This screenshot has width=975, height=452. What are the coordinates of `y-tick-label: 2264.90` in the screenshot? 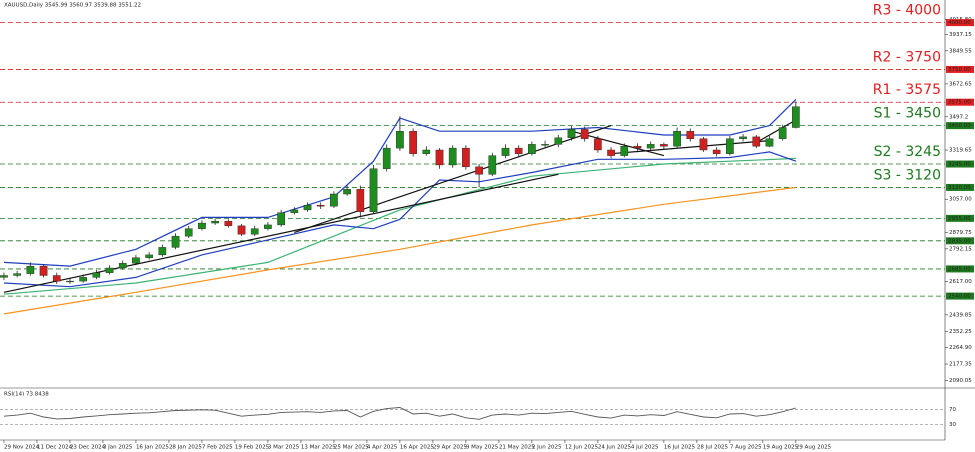 It's located at (960, 348).